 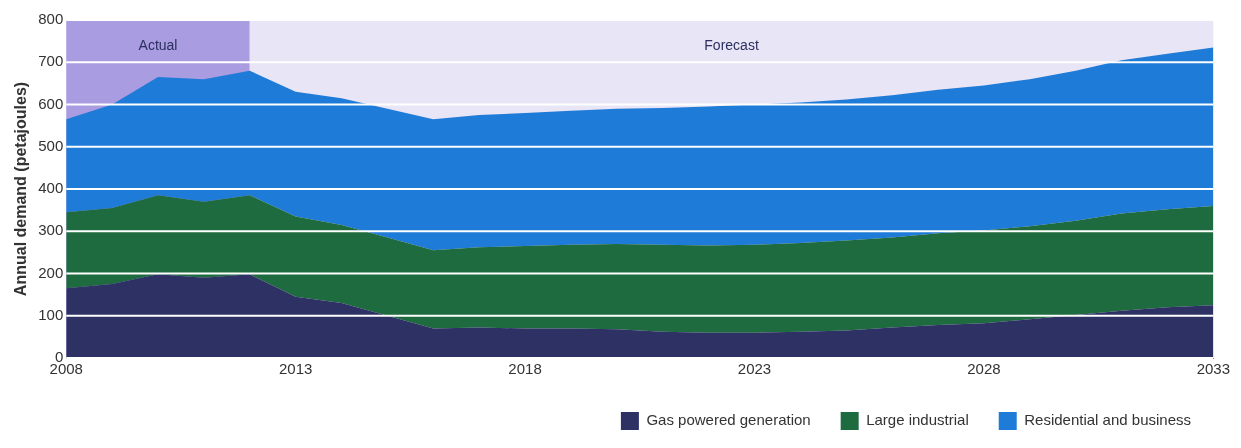 What do you see at coordinates (984, 369) in the screenshot?
I see `x-tick-label: 2028` at bounding box center [984, 369].